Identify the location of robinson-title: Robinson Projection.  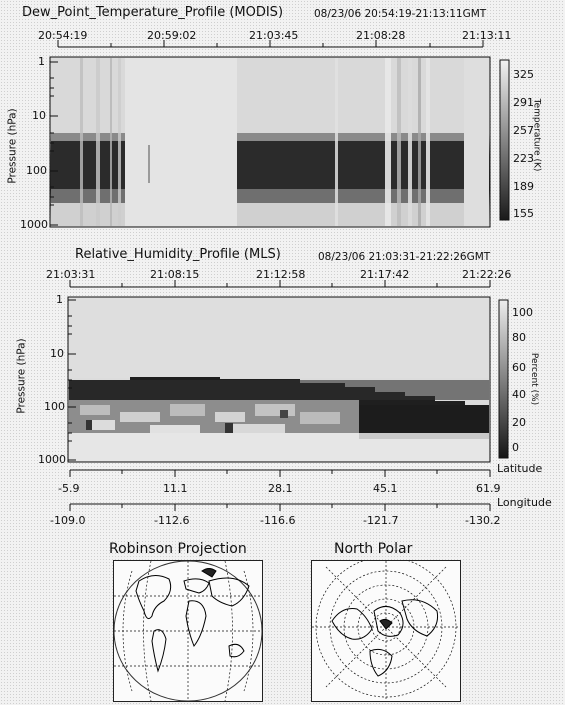
(178, 549).